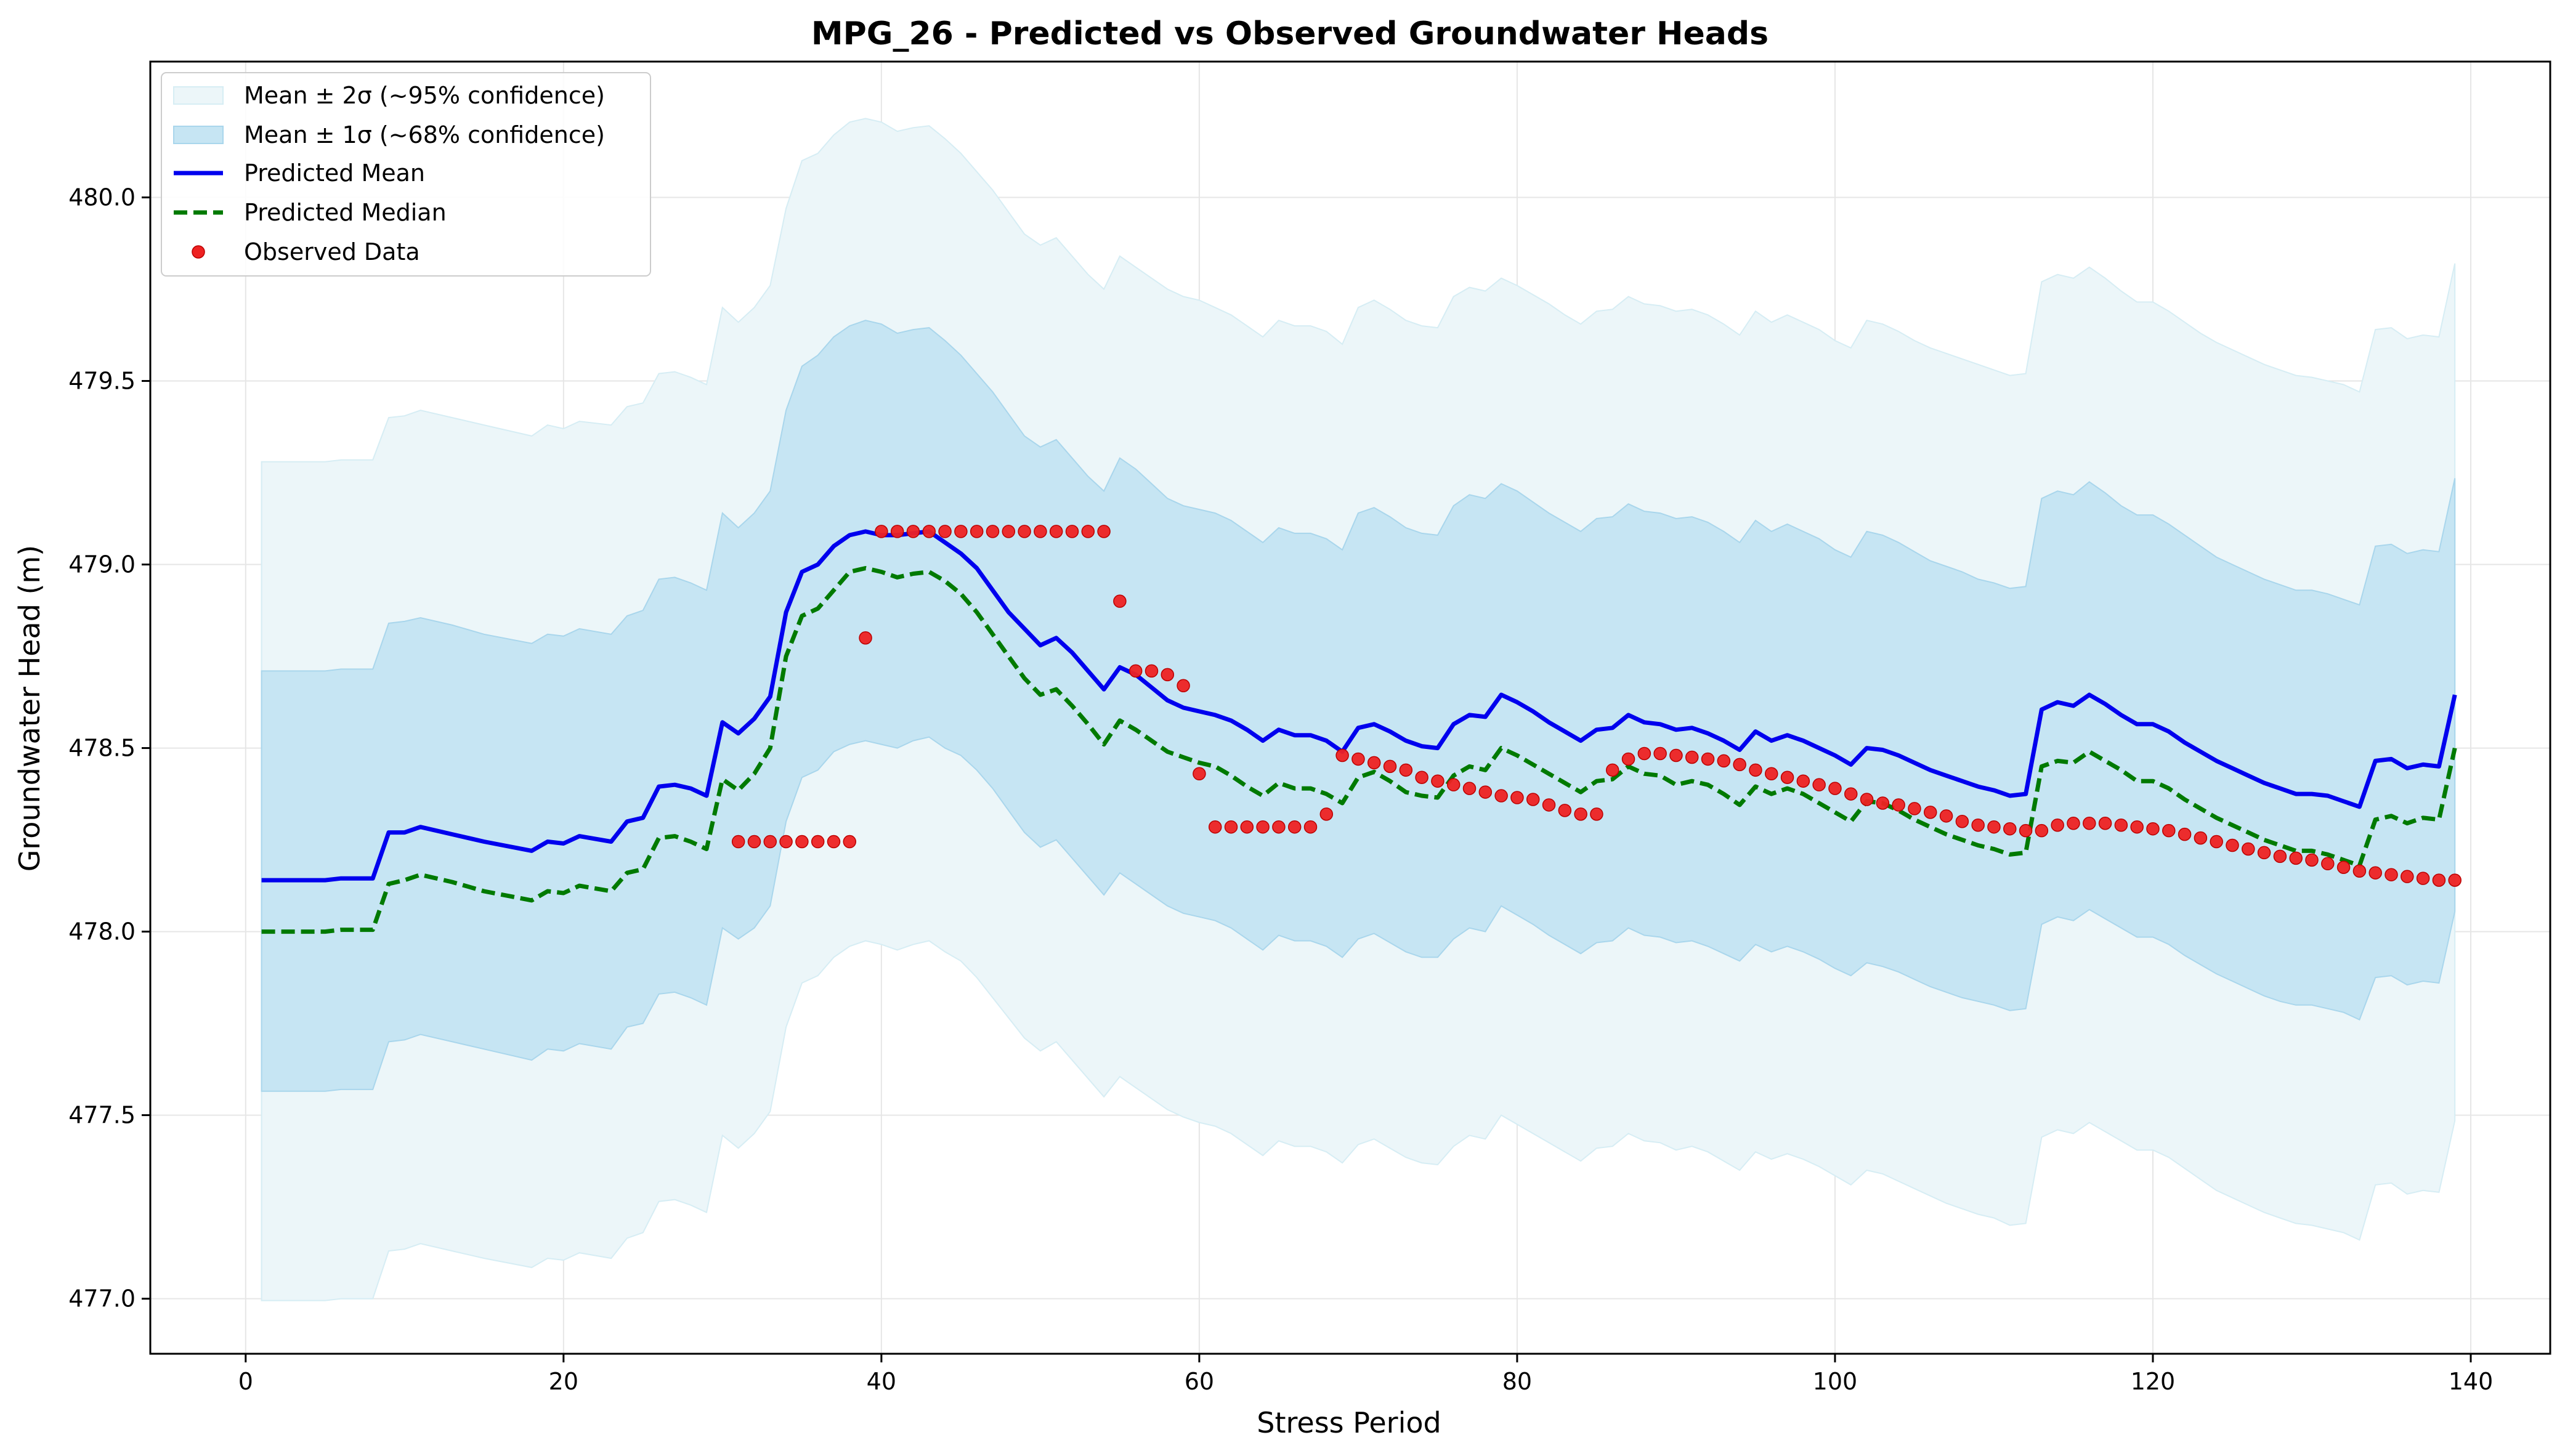 This screenshot has height=1456, width=2565. I want to click on y-tick-label: 478.0, so click(102, 931).